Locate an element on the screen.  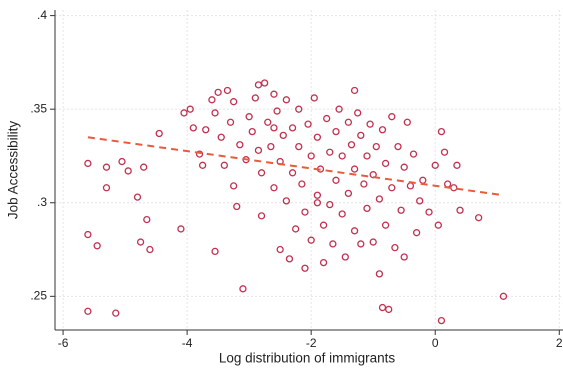
y-tick-label: .4 is located at coordinates (42, 15).